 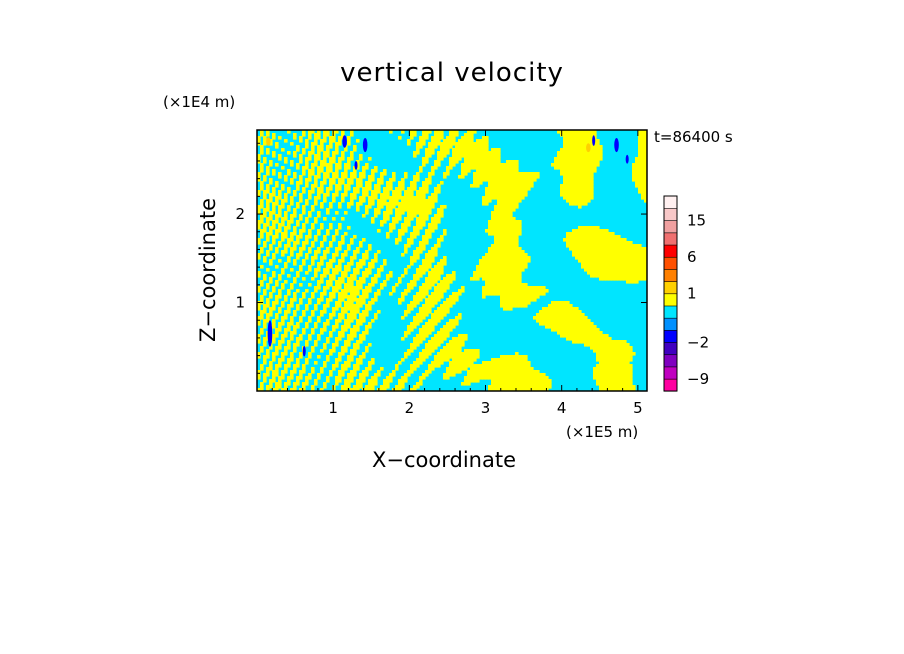 I want to click on y-tick-label: 2, so click(x=240, y=214).